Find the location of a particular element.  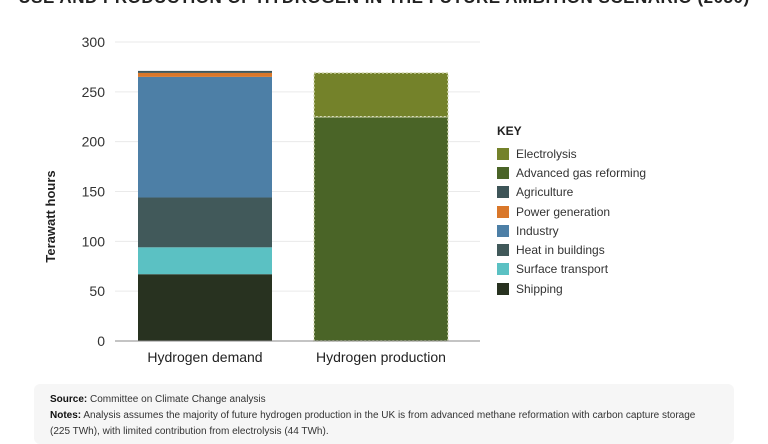

bar-segment-shipping is located at coordinates (205, 307).